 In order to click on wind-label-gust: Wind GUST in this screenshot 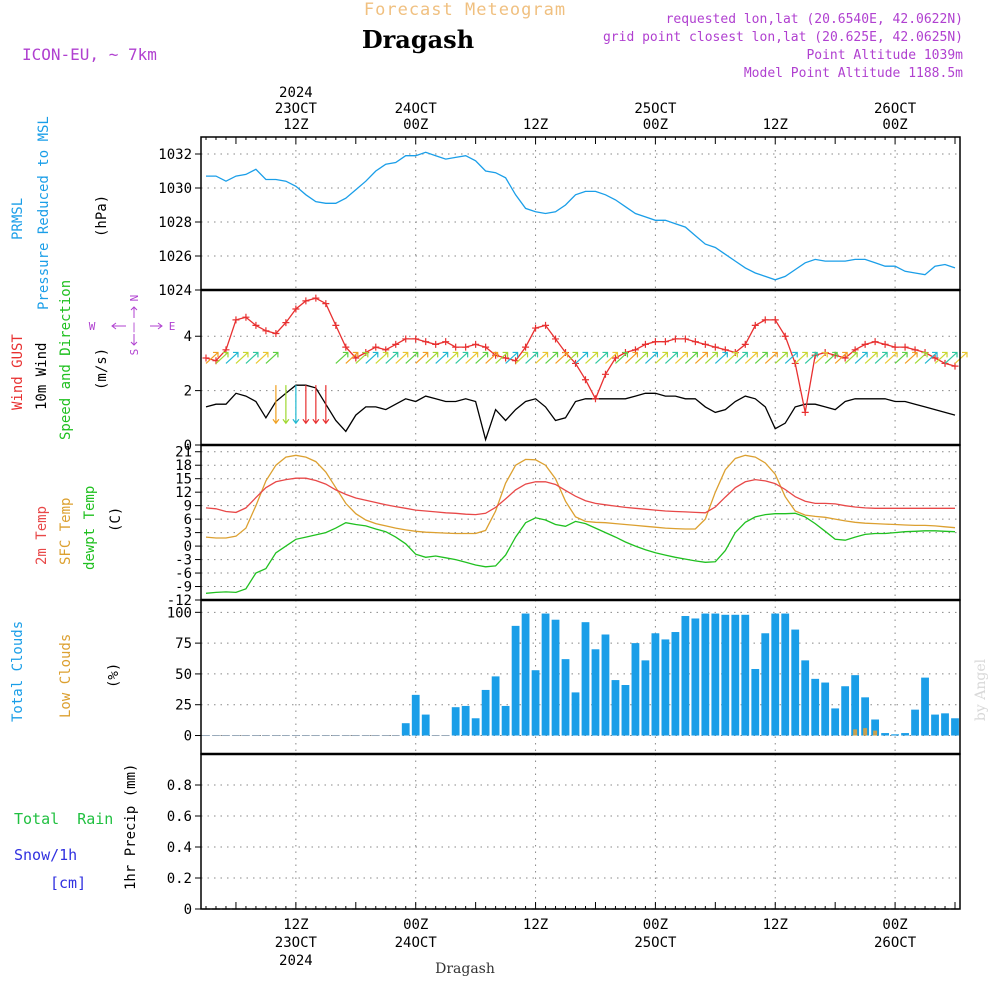, I will do `click(18, 372)`.